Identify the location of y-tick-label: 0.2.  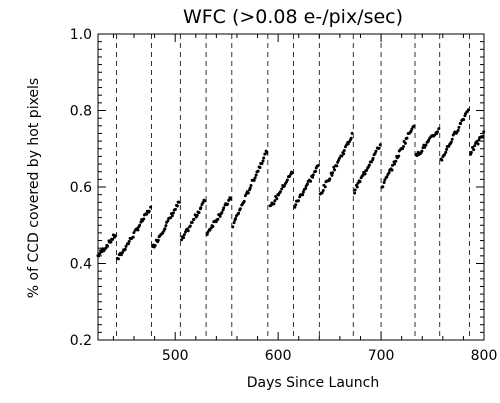
(81, 341).